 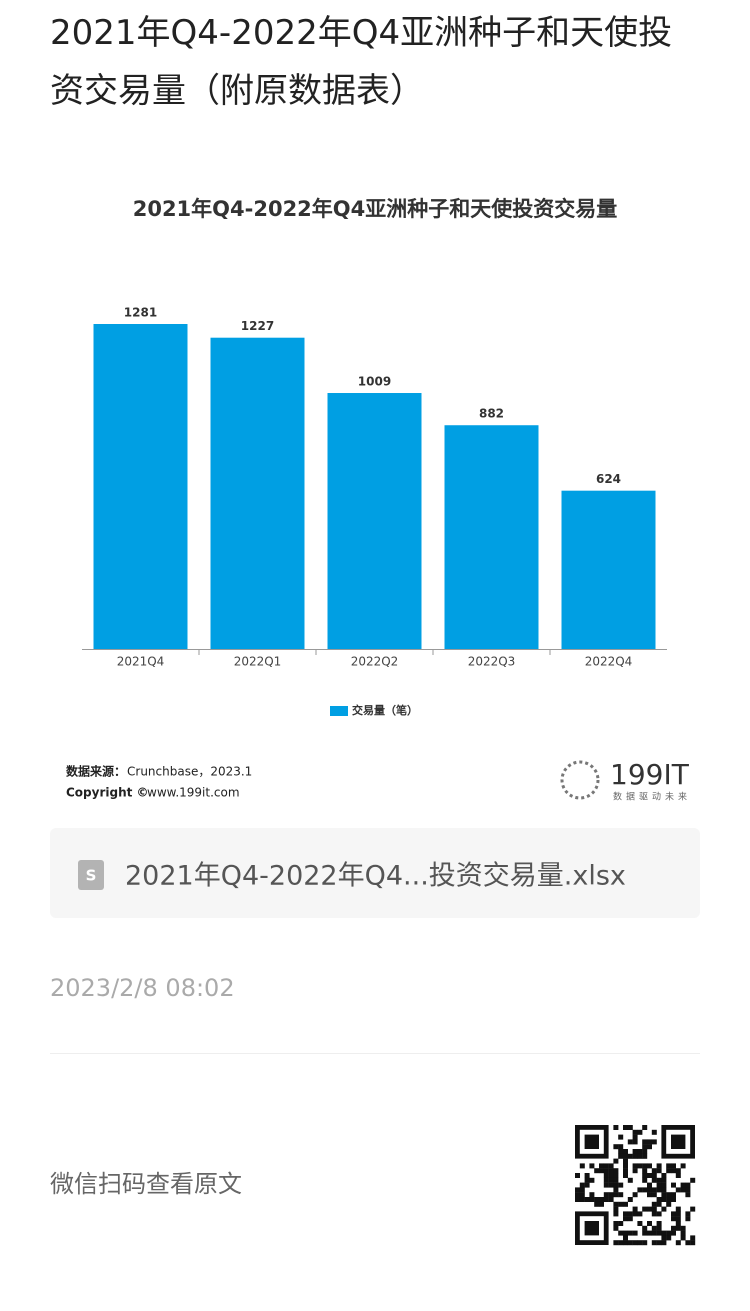 What do you see at coordinates (142, 988) in the screenshot?
I see `date: 2023/2/8 08:02` at bounding box center [142, 988].